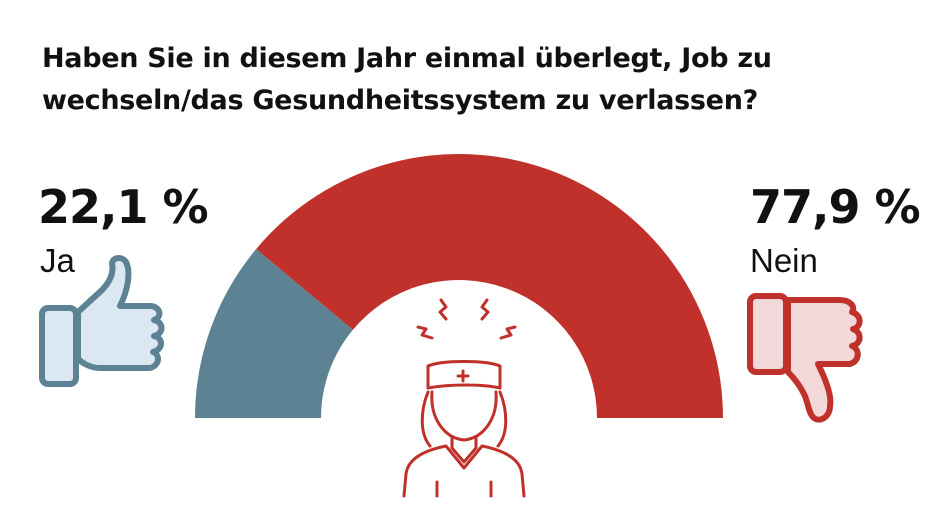 The width and height of the screenshot is (944, 516). What do you see at coordinates (805, 358) in the screenshot?
I see `thumbs-down-icon` at bounding box center [805, 358].